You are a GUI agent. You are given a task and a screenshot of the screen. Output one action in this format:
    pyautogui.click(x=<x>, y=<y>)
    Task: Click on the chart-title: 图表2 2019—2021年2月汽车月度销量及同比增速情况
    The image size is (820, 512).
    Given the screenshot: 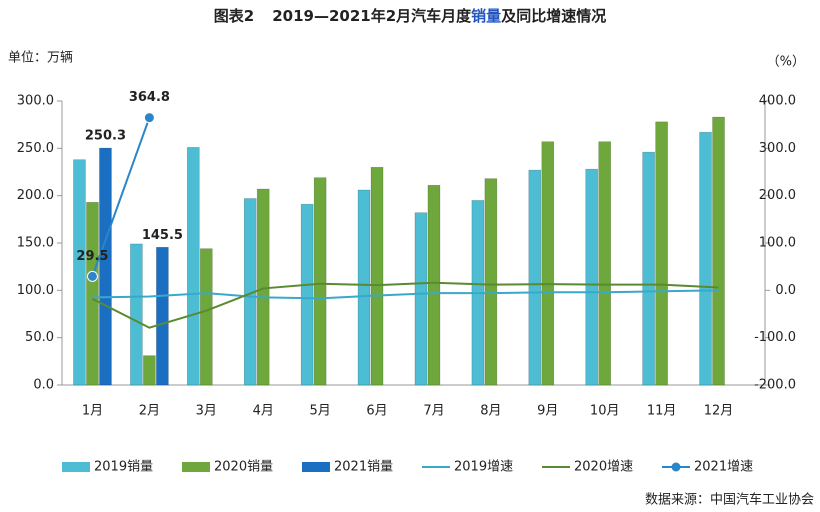 What is the action you would take?
    pyautogui.click(x=410, y=16)
    